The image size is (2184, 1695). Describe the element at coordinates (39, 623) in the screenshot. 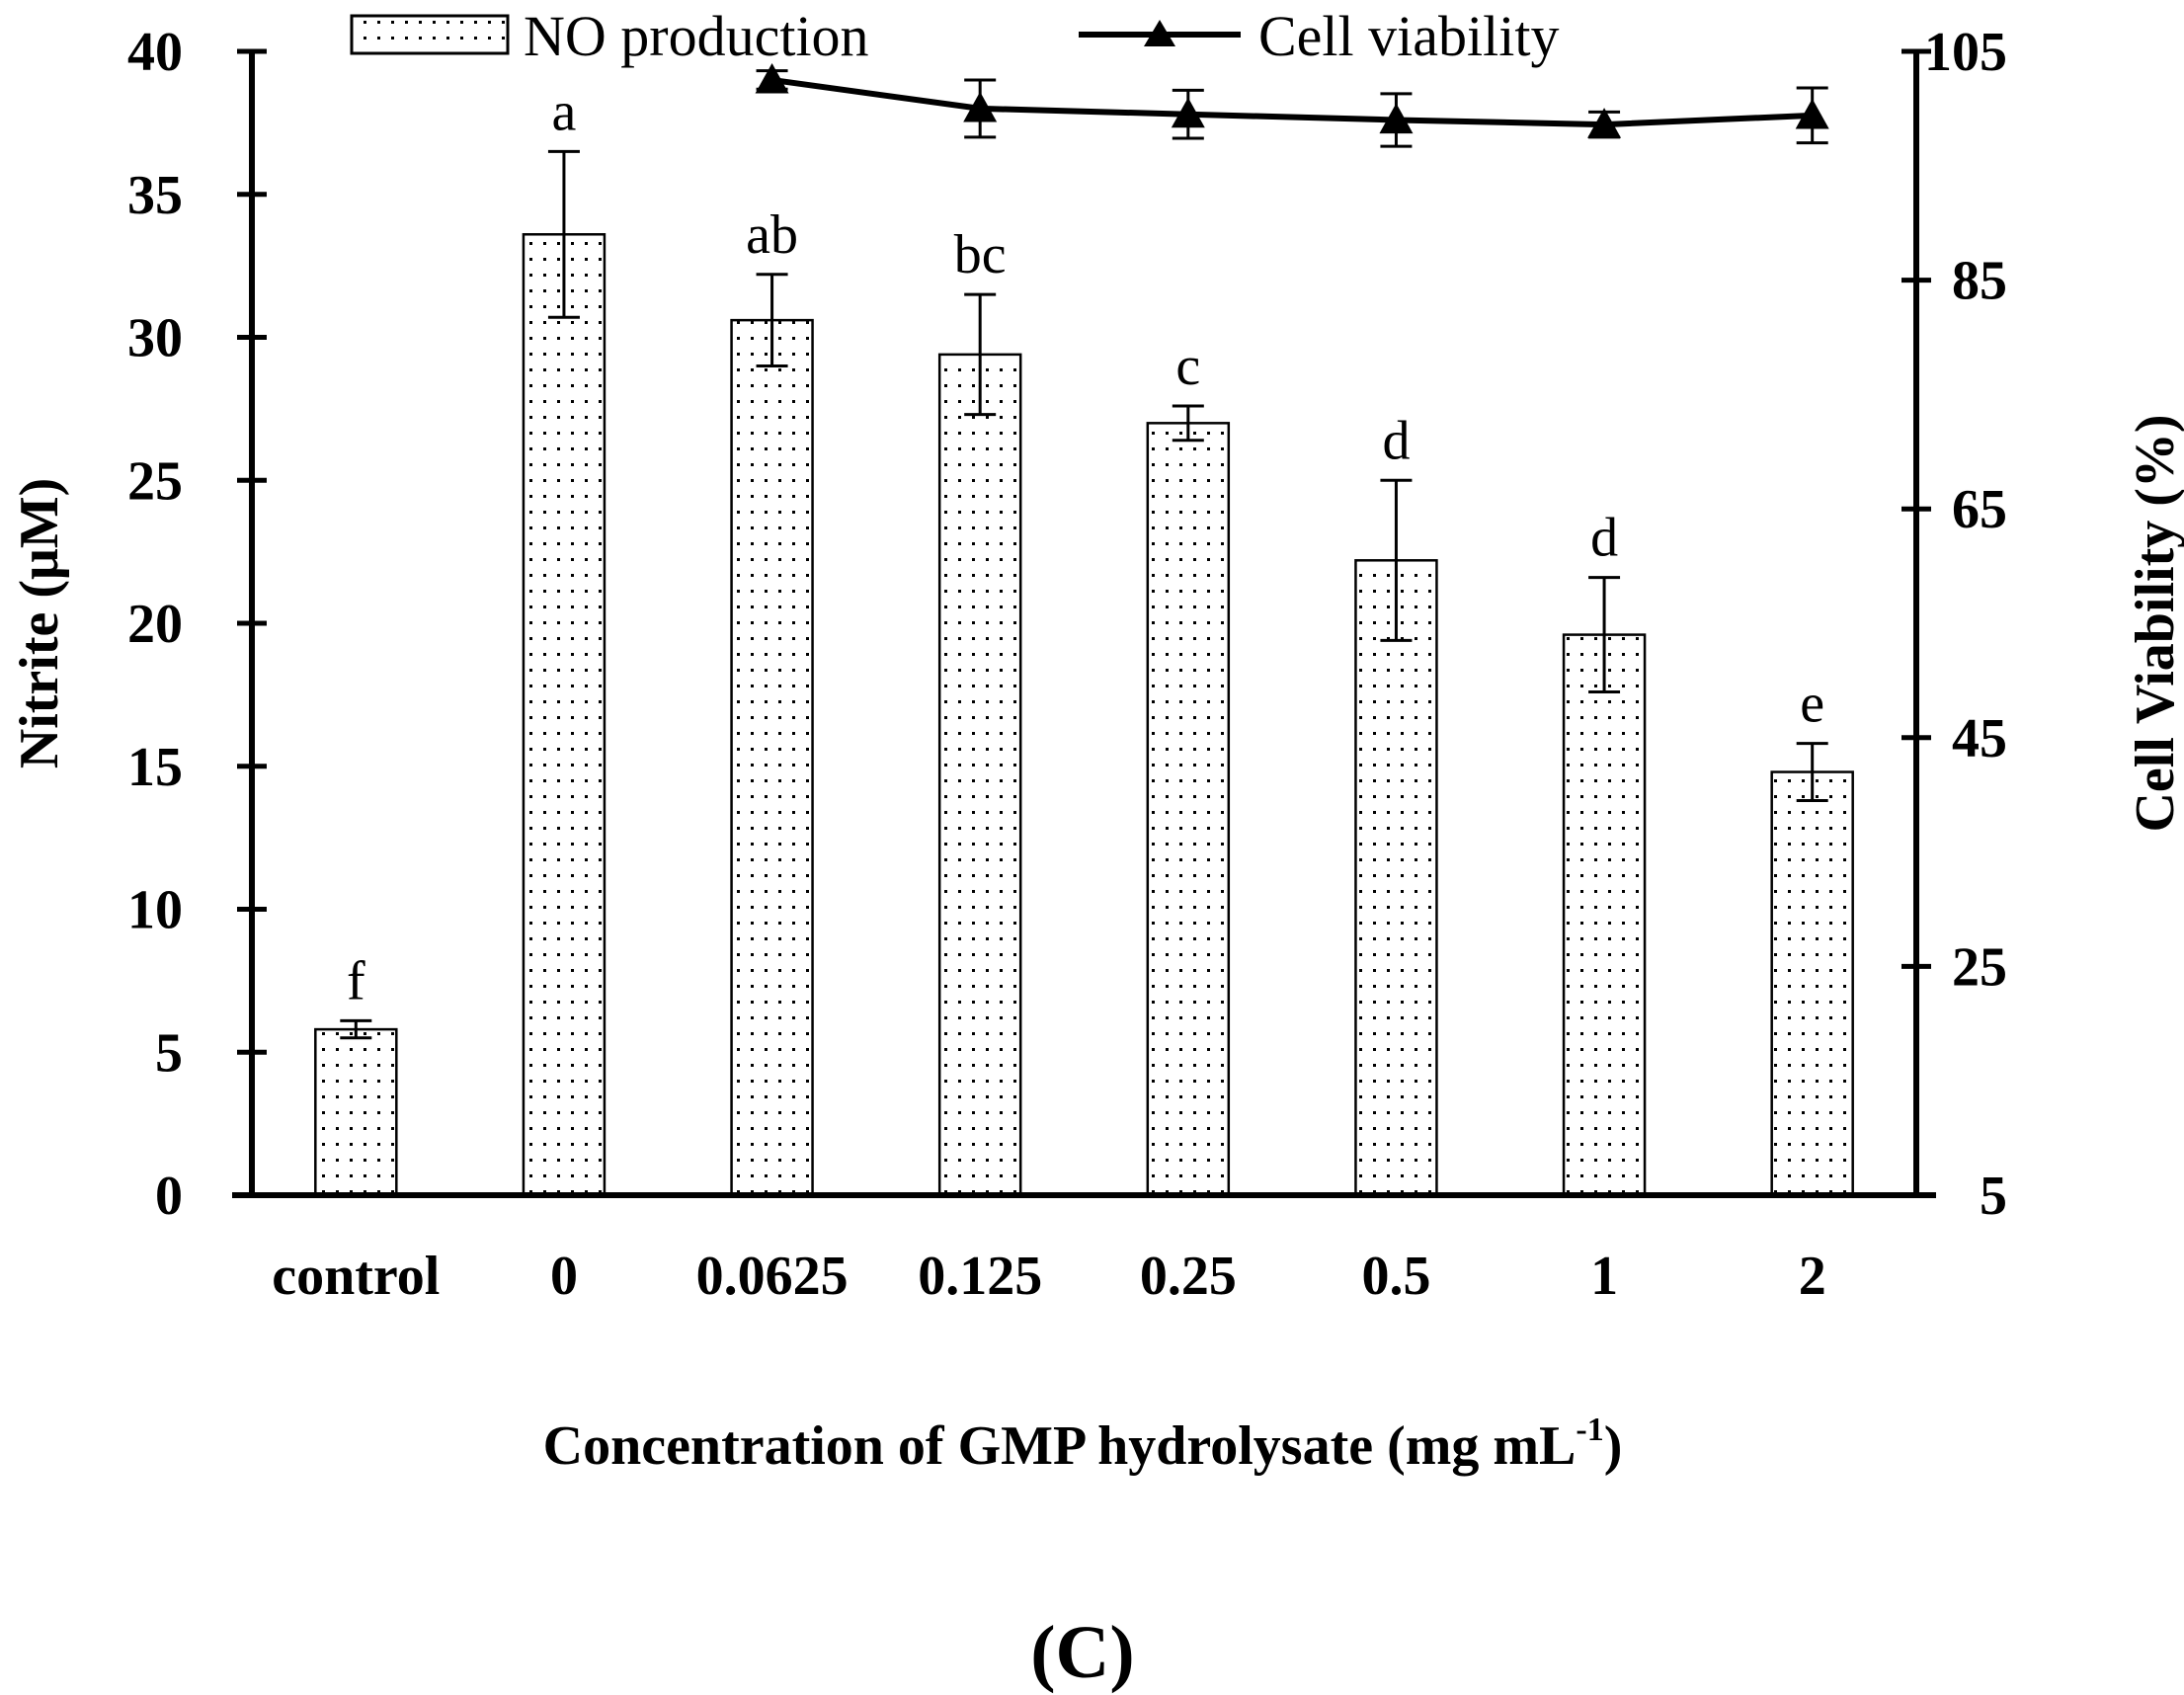

I see `y-axis-left-title: Nitrite (μM)` at that location.